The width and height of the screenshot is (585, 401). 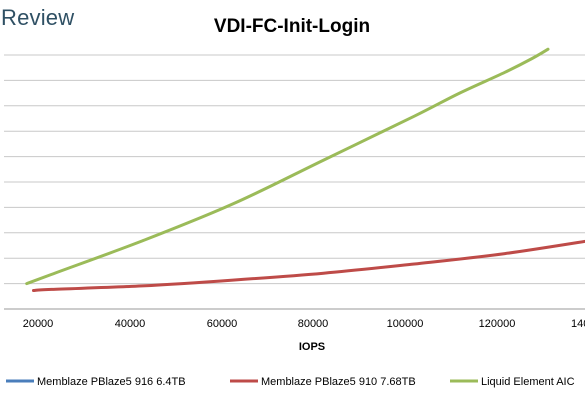 I want to click on legend-item: Memblaze PBlaze5 916 6.4TB, so click(x=96, y=382).